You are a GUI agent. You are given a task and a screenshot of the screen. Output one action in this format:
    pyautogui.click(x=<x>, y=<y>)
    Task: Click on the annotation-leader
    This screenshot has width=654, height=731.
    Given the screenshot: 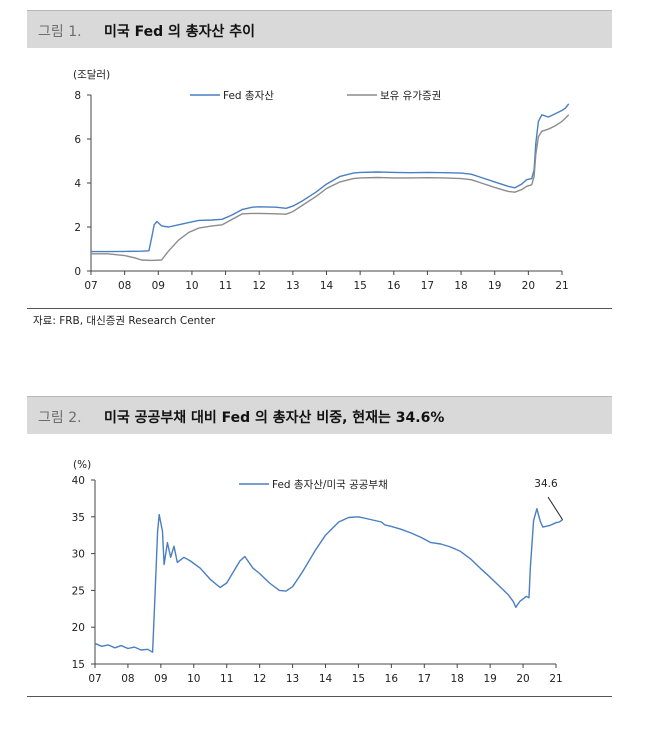 What is the action you would take?
    pyautogui.click(x=555, y=508)
    